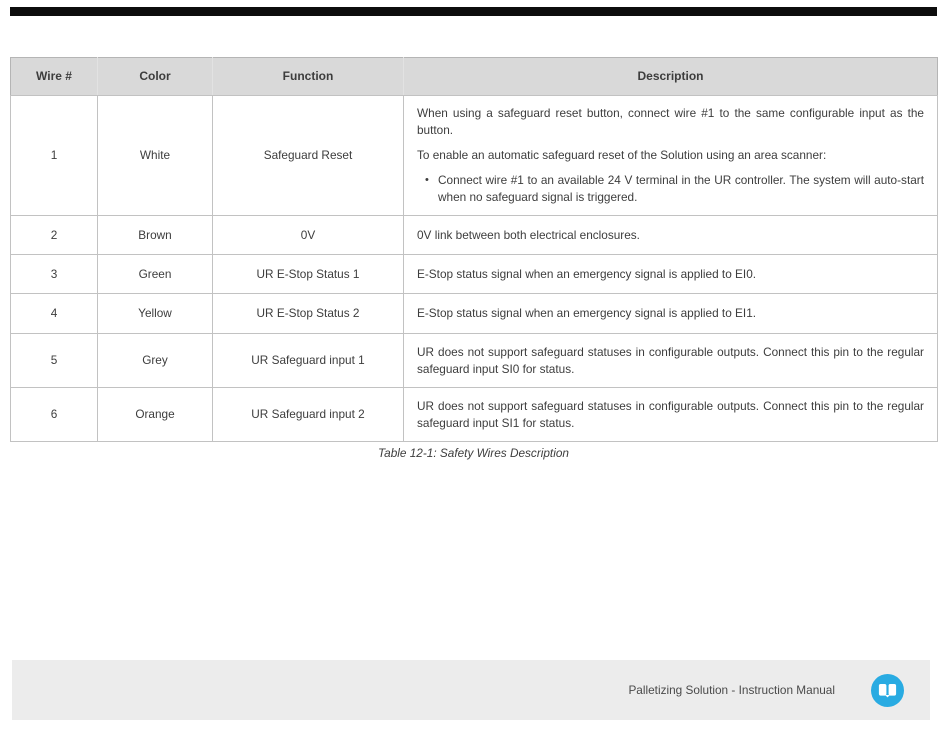 Image resolution: width=950 pixels, height=734 pixels. What do you see at coordinates (308, 76) in the screenshot?
I see `column-header-function: Function` at bounding box center [308, 76].